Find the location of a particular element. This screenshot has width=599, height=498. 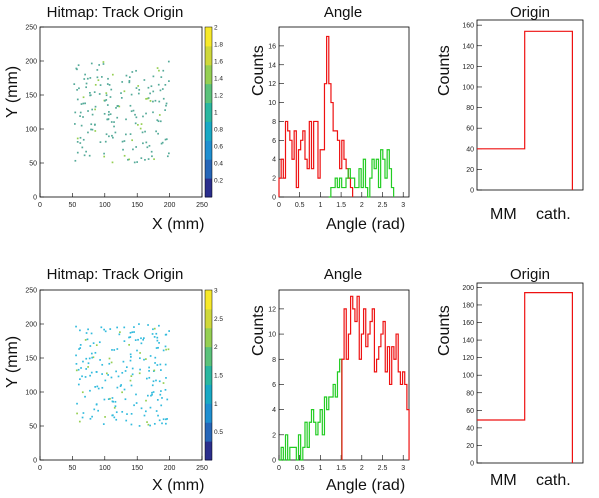

angle-ytick-label: 10 is located at coordinates (272, 335).